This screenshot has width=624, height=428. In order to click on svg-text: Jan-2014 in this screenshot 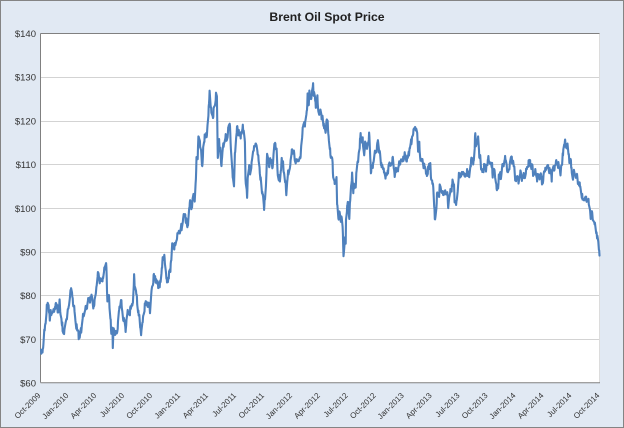, I will do `click(503, 406)`.